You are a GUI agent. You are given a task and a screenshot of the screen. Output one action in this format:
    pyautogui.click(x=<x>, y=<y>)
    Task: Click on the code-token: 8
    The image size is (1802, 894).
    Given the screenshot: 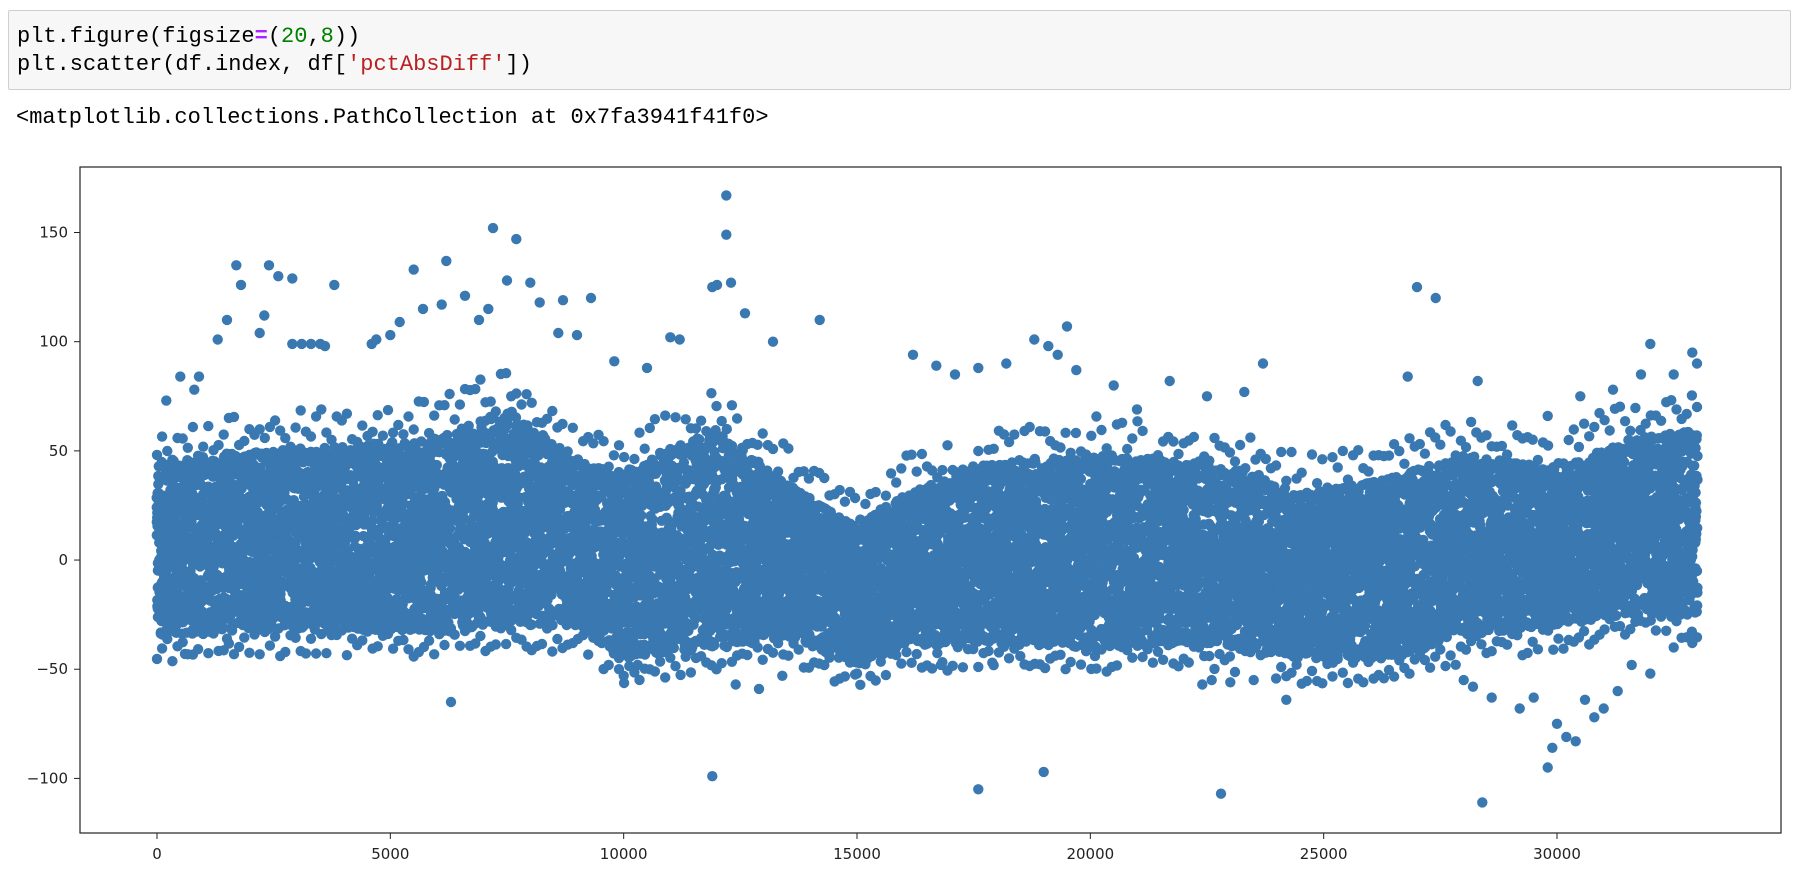 What is the action you would take?
    pyautogui.click(x=327, y=36)
    